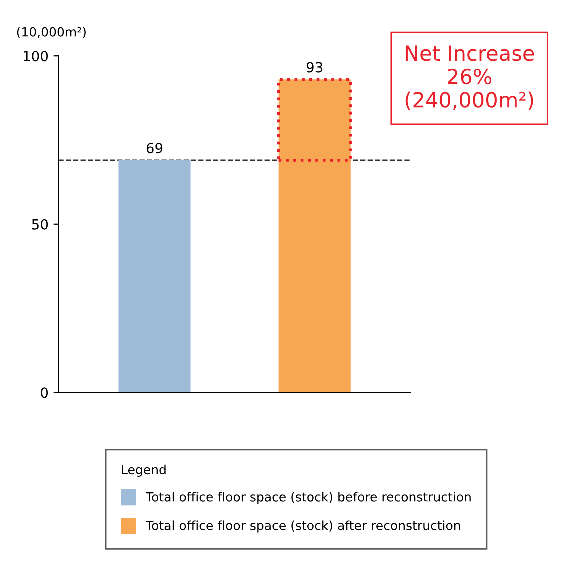 This screenshot has height=561, width=587. I want to click on annotation: Net Increase 26% (240,000m²), so click(470, 78).